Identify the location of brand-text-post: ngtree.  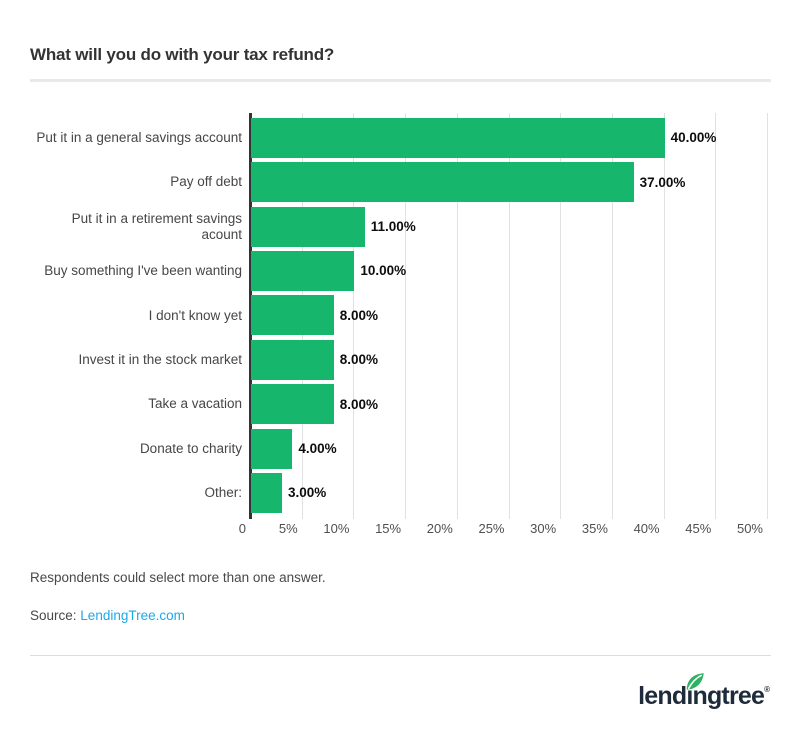
(728, 696).